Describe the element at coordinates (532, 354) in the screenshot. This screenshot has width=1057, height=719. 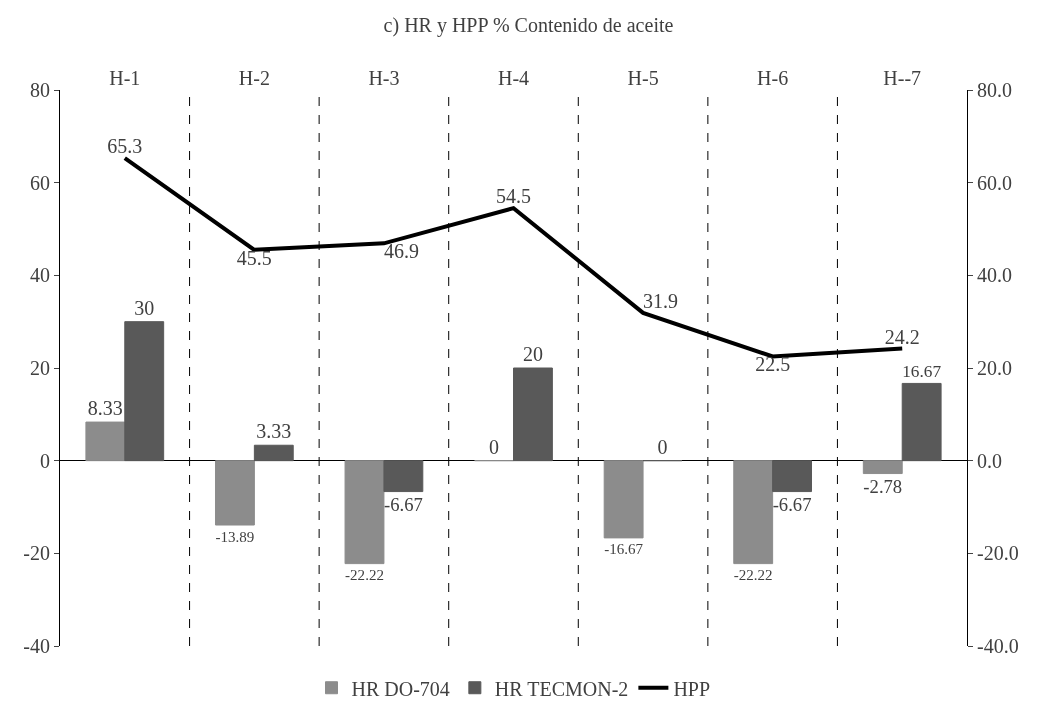
I see `data-label: 20` at that location.